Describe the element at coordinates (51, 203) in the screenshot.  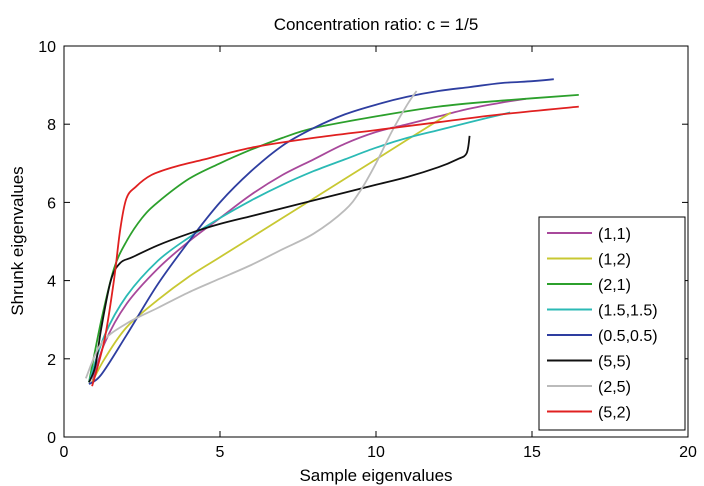
I see `y-tick-label: 6` at that location.